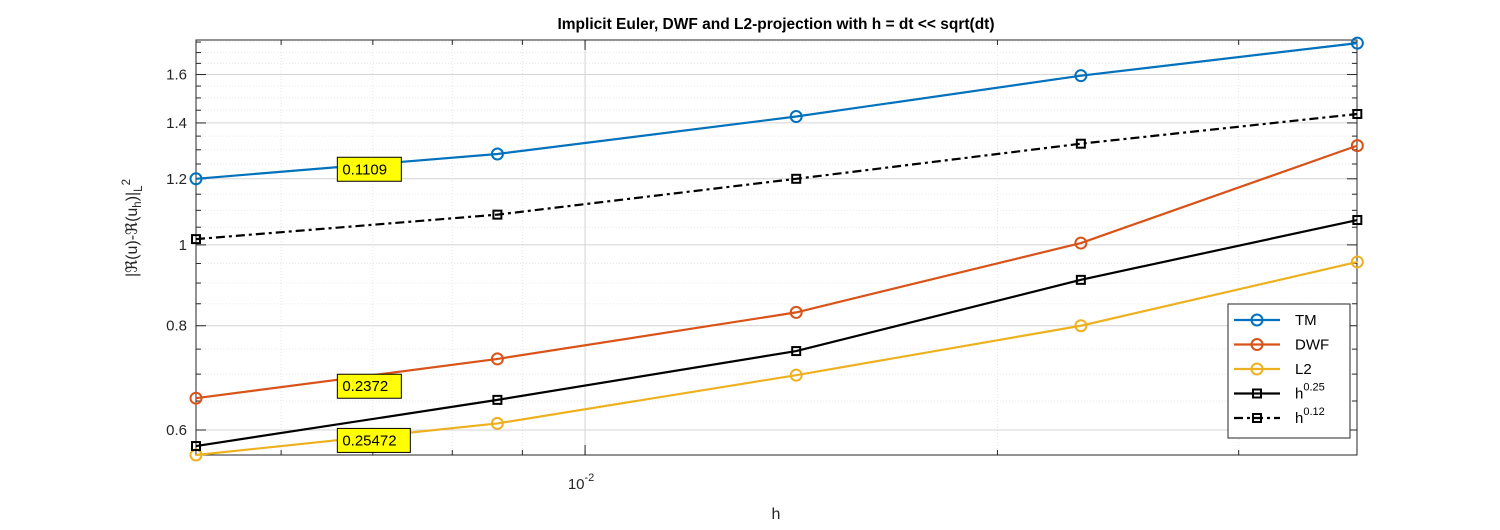 The image size is (1500, 530). I want to click on y-axis-label: |ℜ(u)-ℜ(uh)|L2, so click(133, 228).